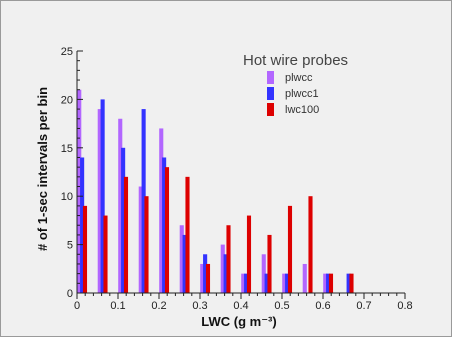 The height and width of the screenshot is (337, 452). What do you see at coordinates (302, 94) in the screenshot?
I see `legend-label-plwcc1: plwcc1` at bounding box center [302, 94].